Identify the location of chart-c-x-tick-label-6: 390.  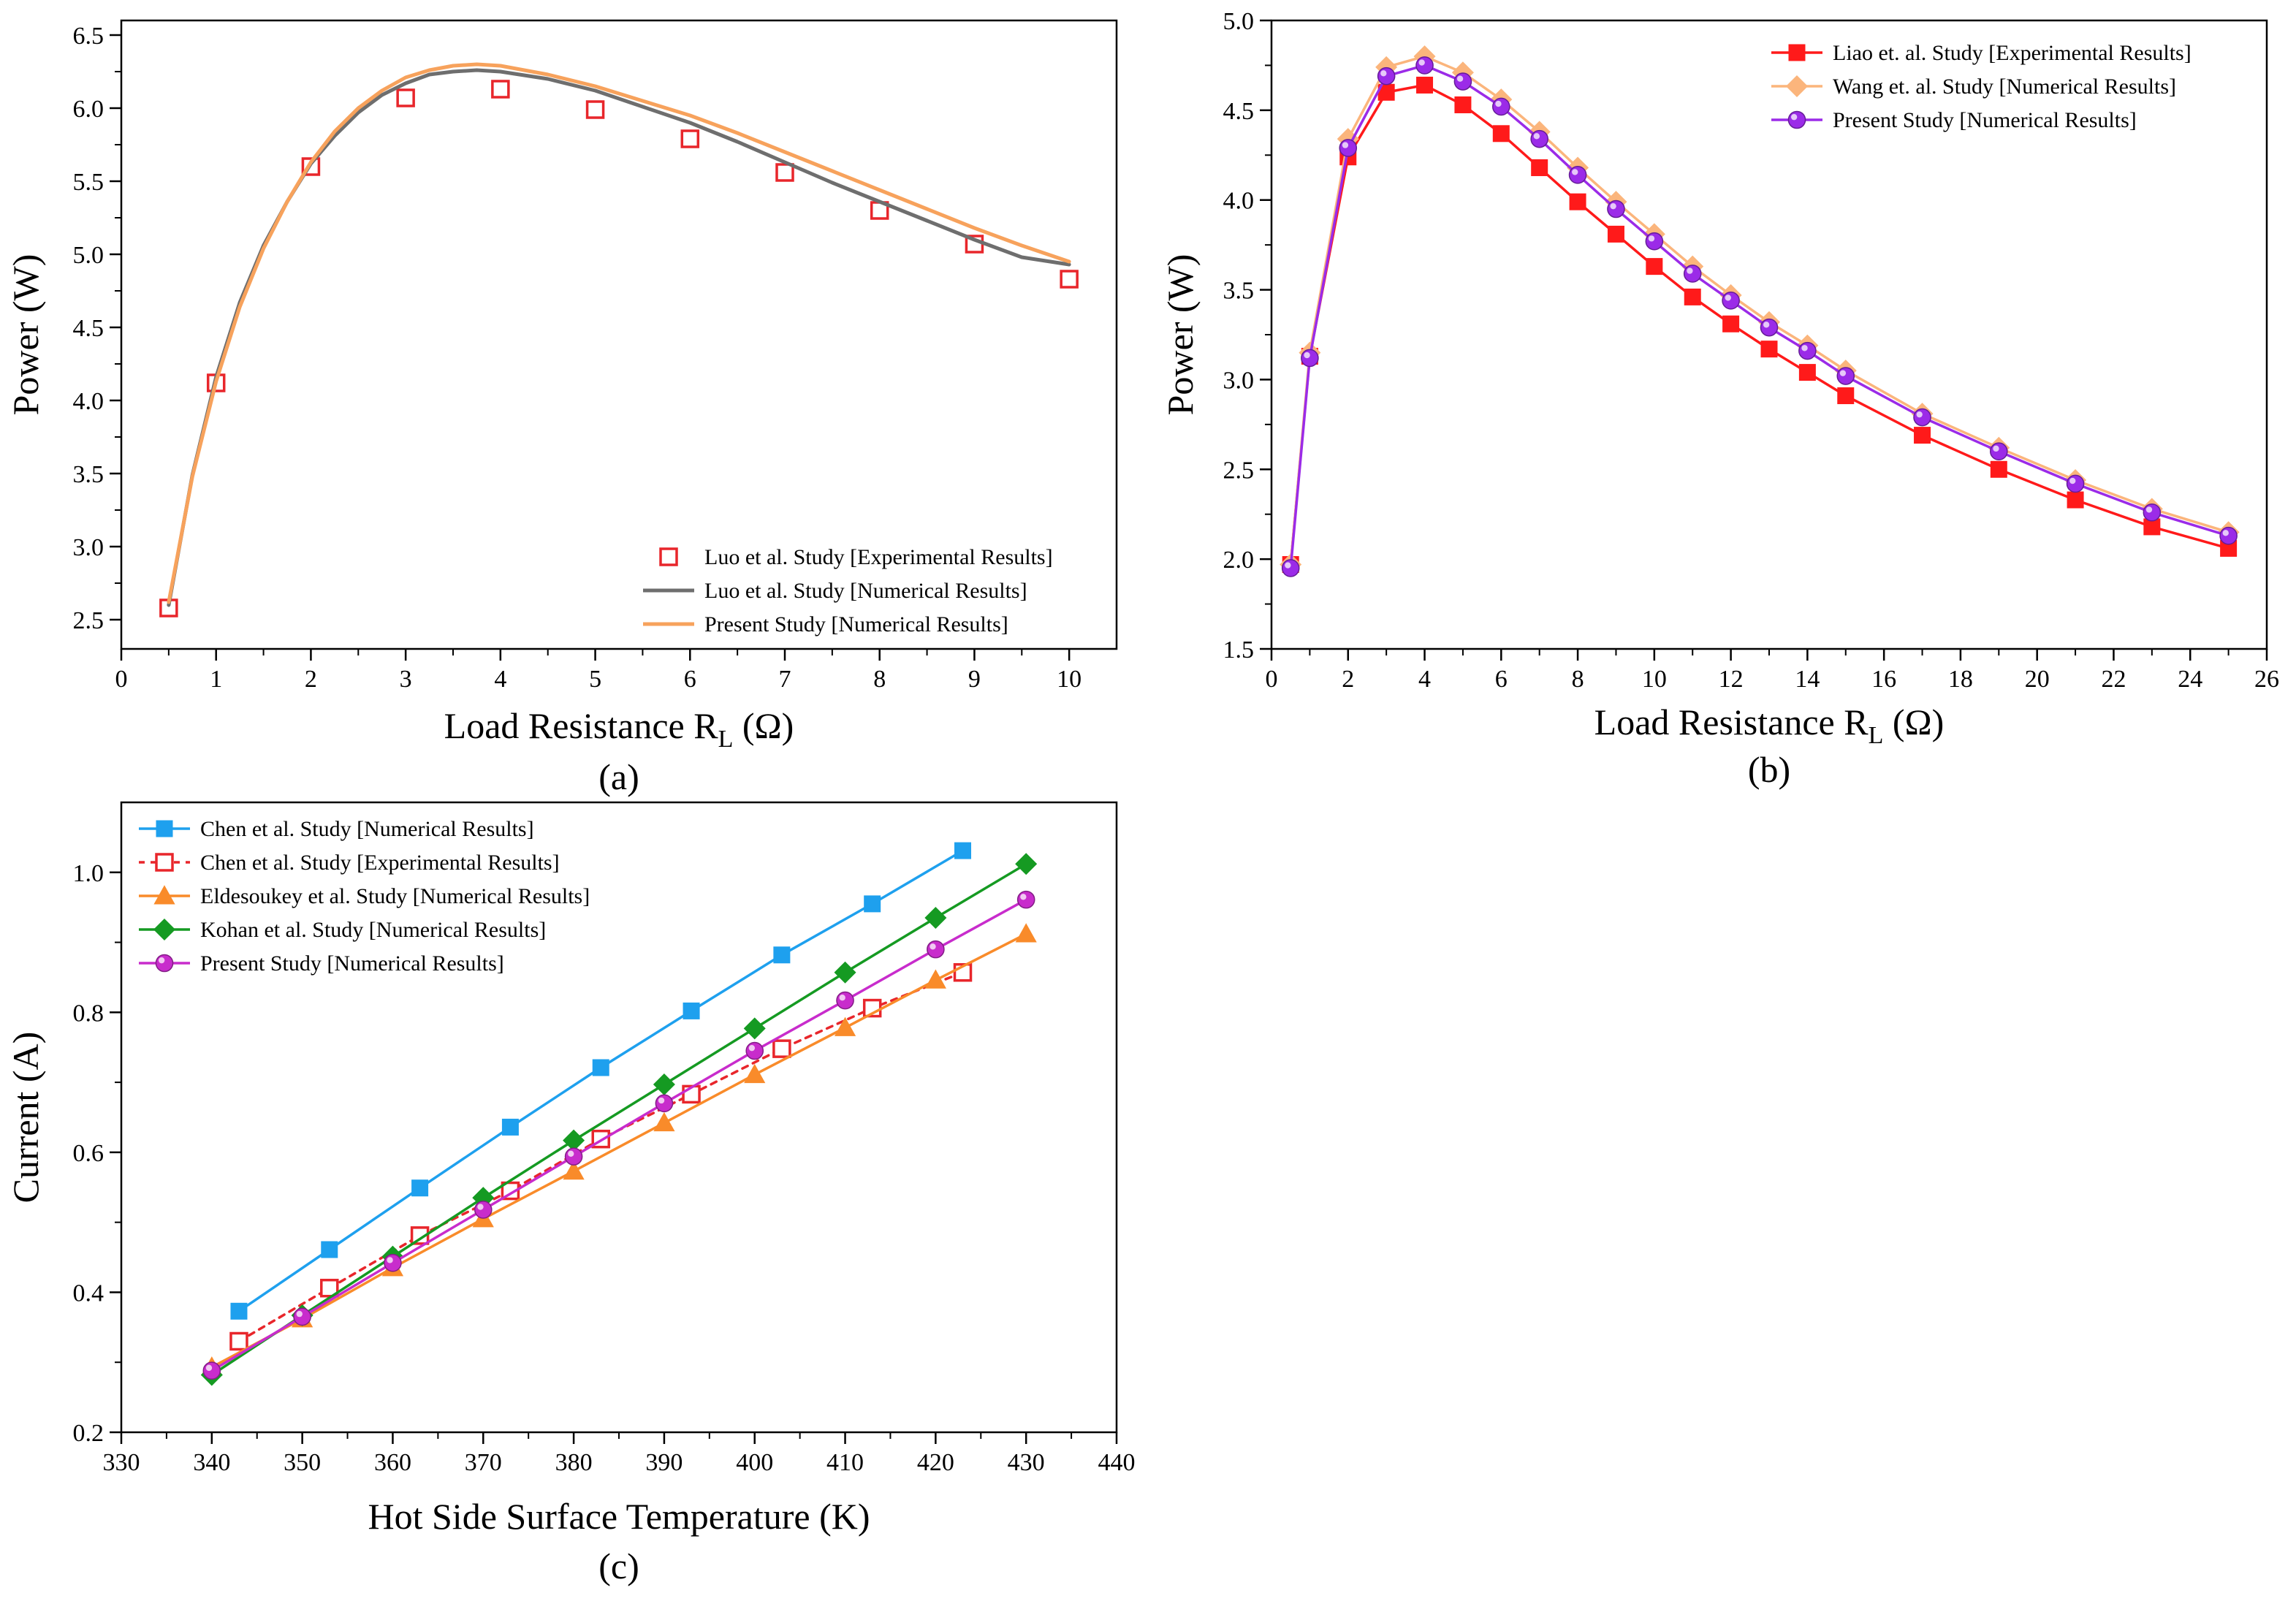
(664, 1462).